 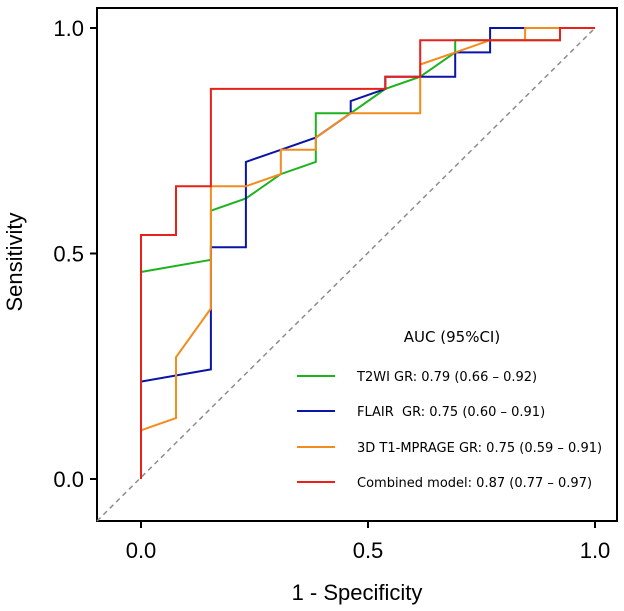 What do you see at coordinates (479, 448) in the screenshot?
I see `legend-label: 3D T1-MPRAGE GR: 0.75 (0.59 – 0.91)` at bounding box center [479, 448].